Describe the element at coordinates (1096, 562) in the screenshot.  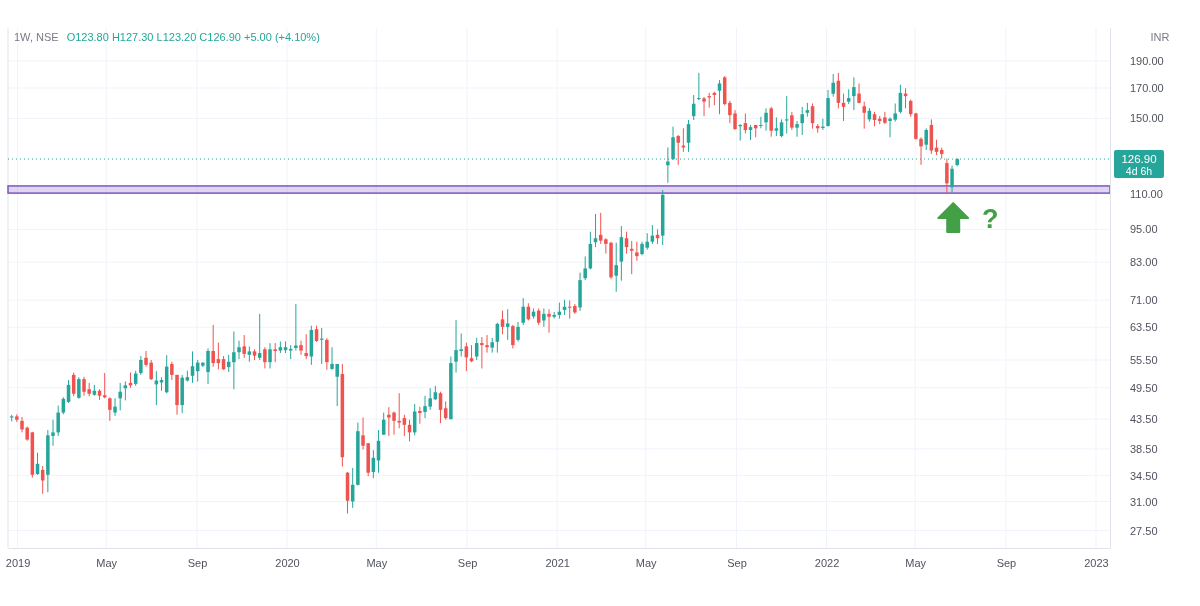
I see `x-tick-label: 2023` at that location.